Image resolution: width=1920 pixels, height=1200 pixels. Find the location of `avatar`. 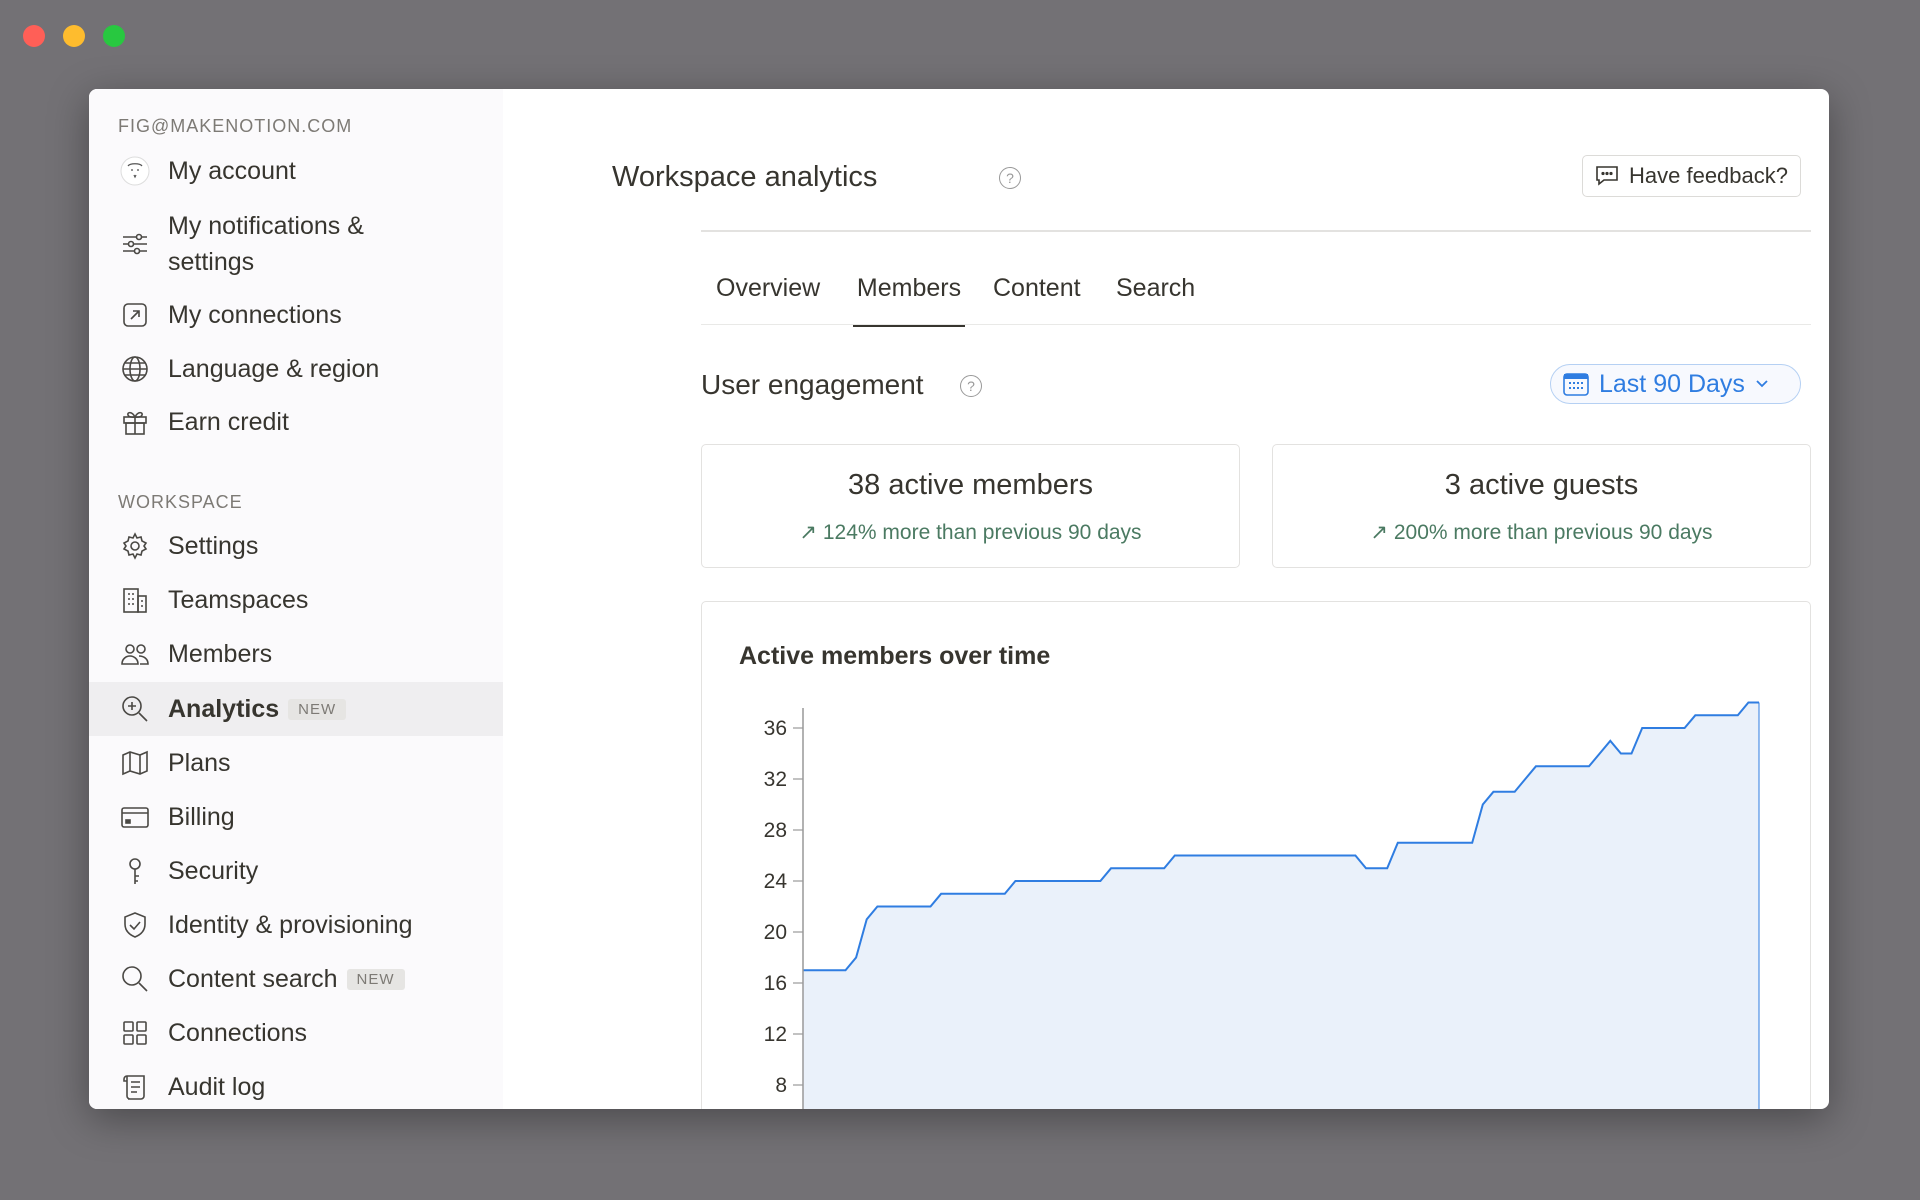

avatar is located at coordinates (135, 171).